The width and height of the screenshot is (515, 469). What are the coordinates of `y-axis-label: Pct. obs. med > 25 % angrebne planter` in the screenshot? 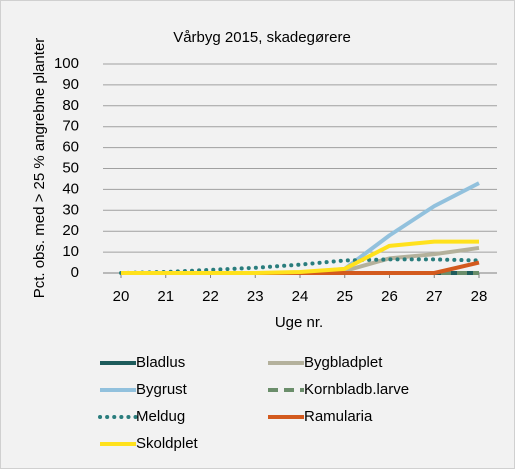 It's located at (39, 168).